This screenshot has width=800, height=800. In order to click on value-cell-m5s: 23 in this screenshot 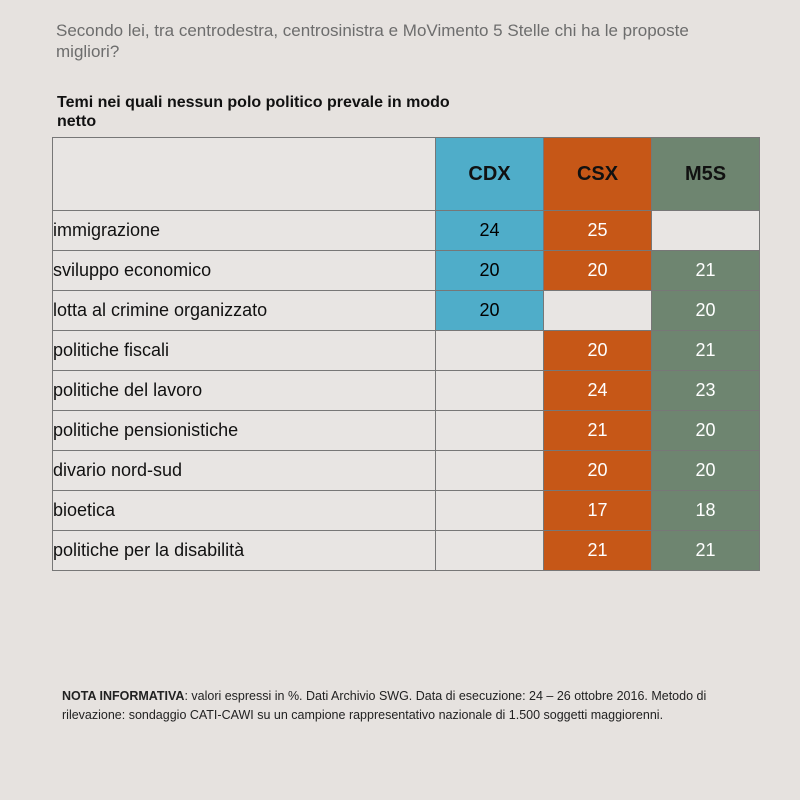, I will do `click(705, 390)`.